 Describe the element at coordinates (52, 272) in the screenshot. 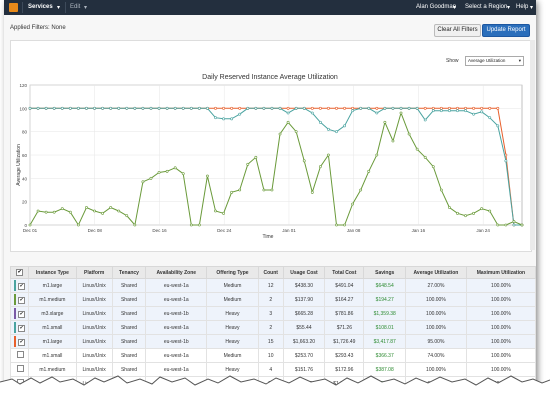

I see `column-header: Instance Type` at that location.